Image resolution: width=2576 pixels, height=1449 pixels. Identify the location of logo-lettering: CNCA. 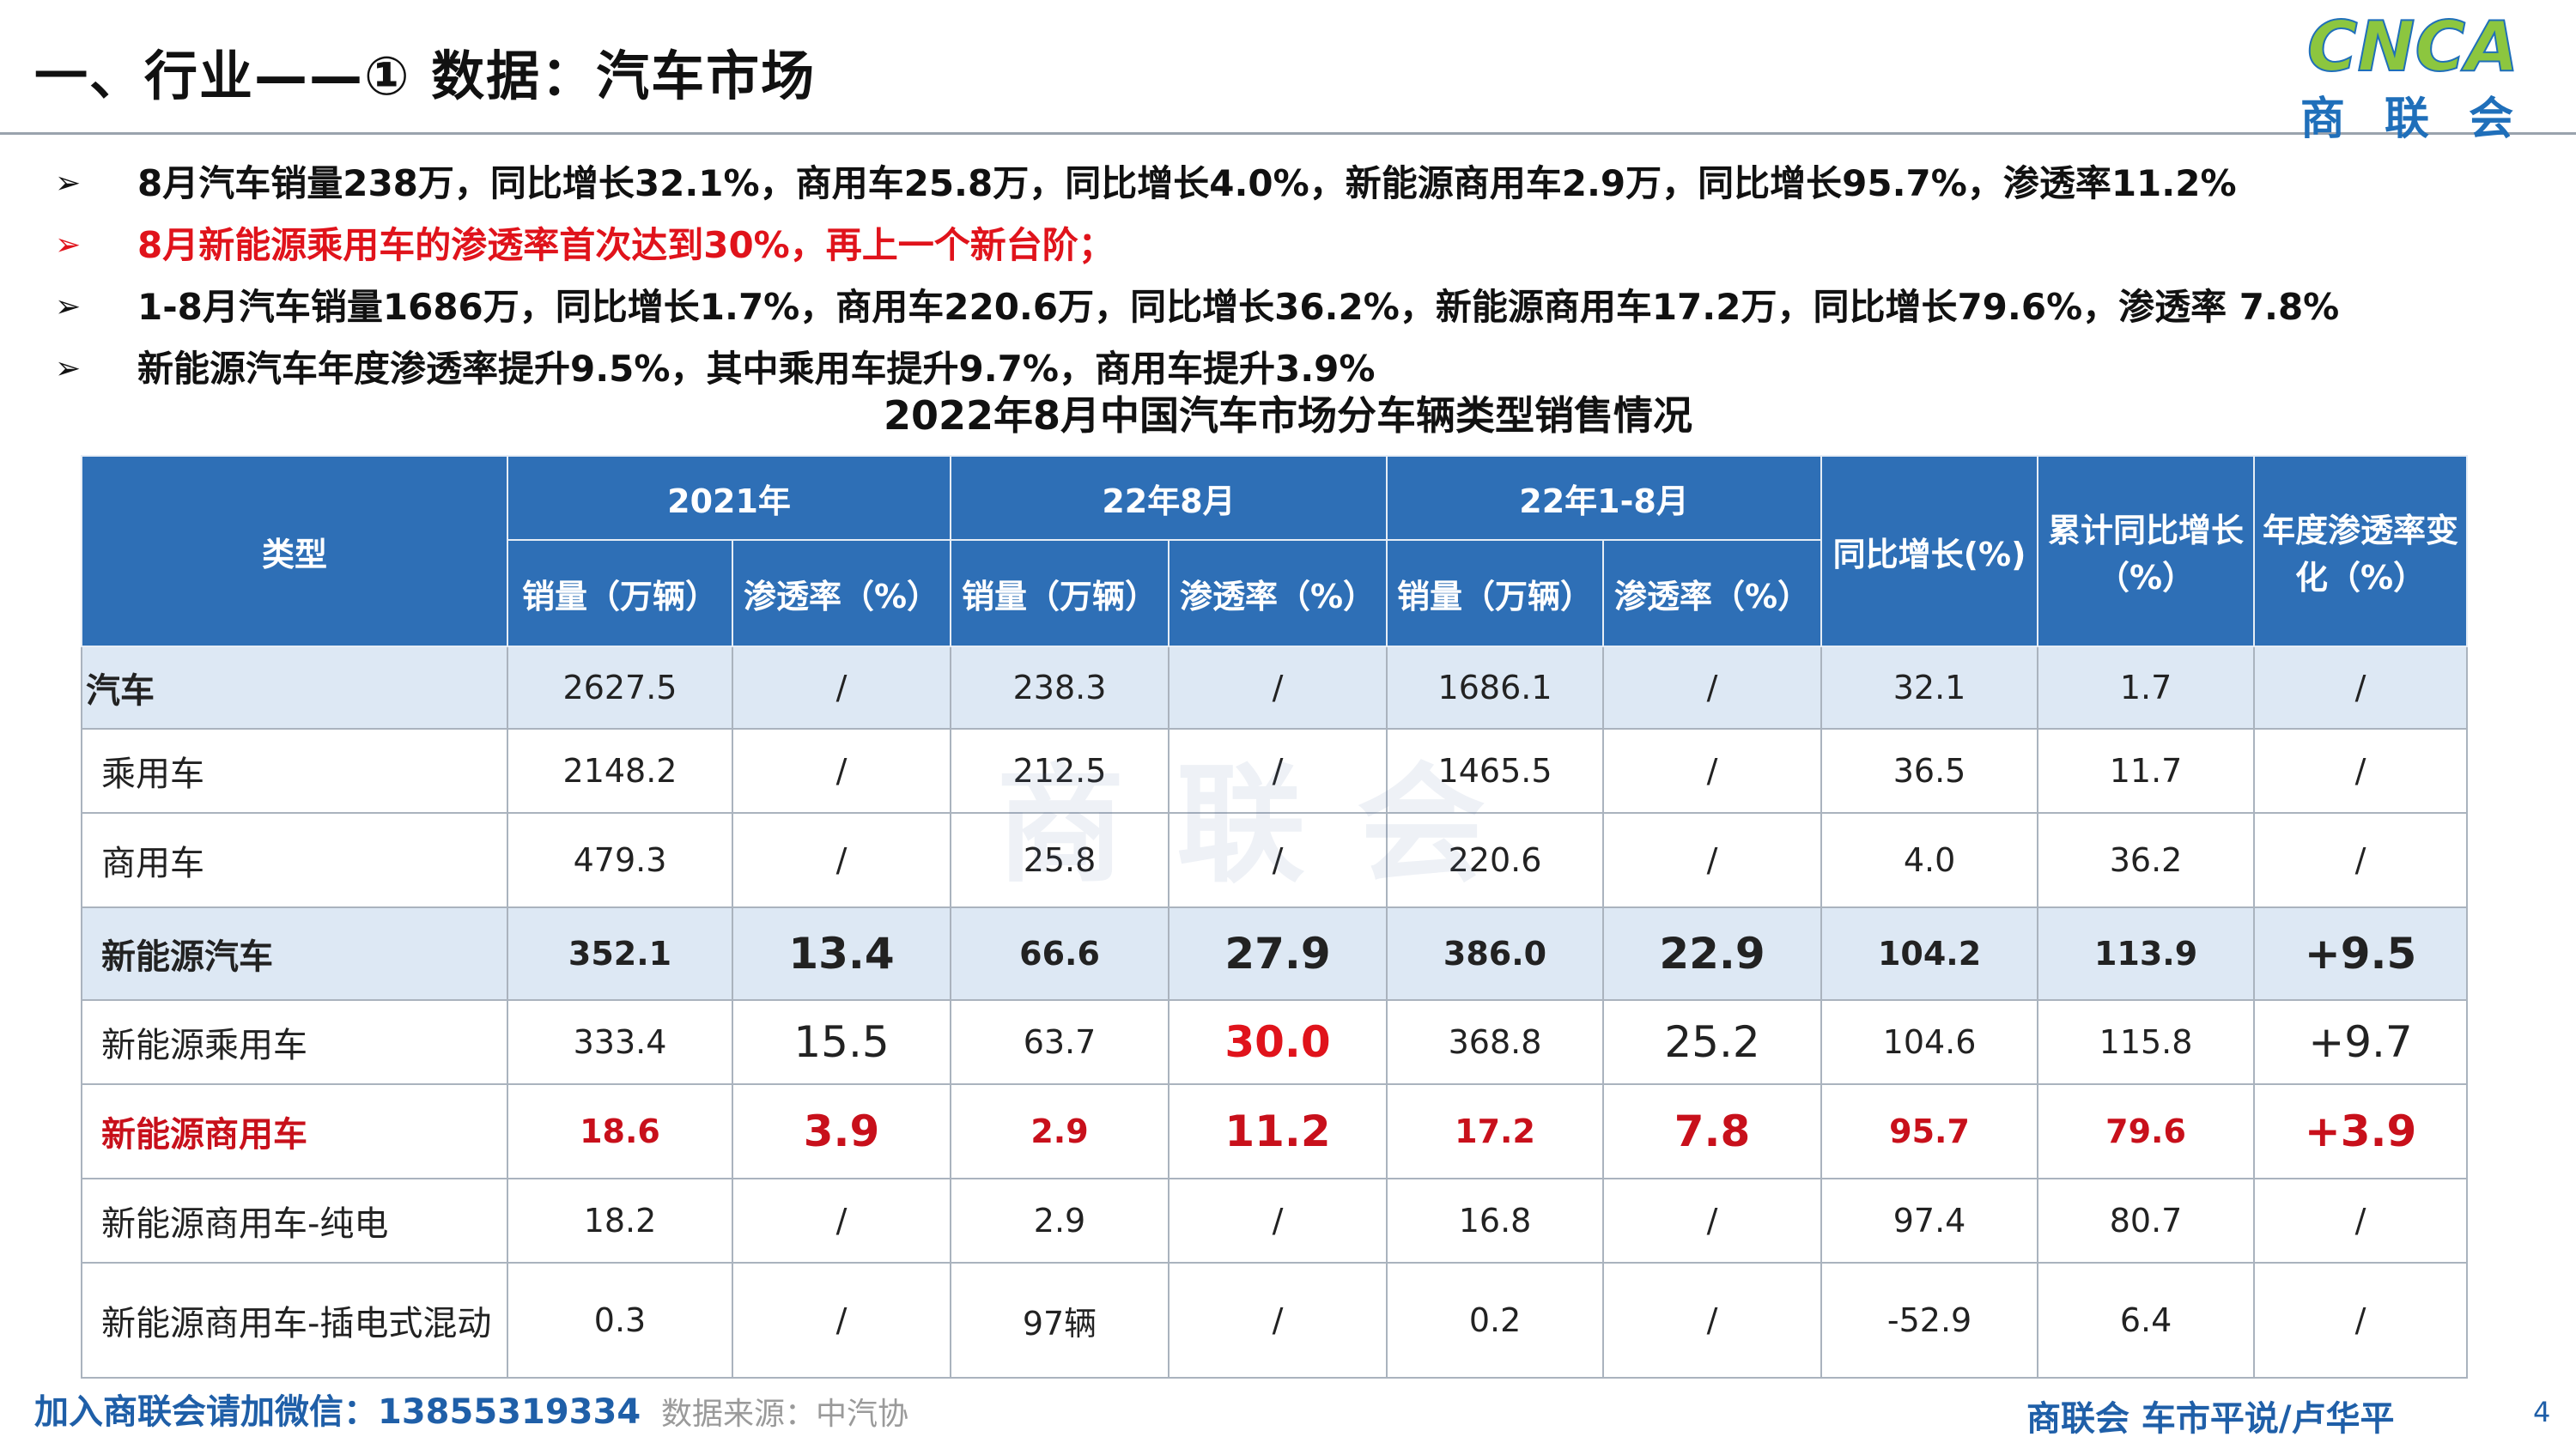
(2412, 46).